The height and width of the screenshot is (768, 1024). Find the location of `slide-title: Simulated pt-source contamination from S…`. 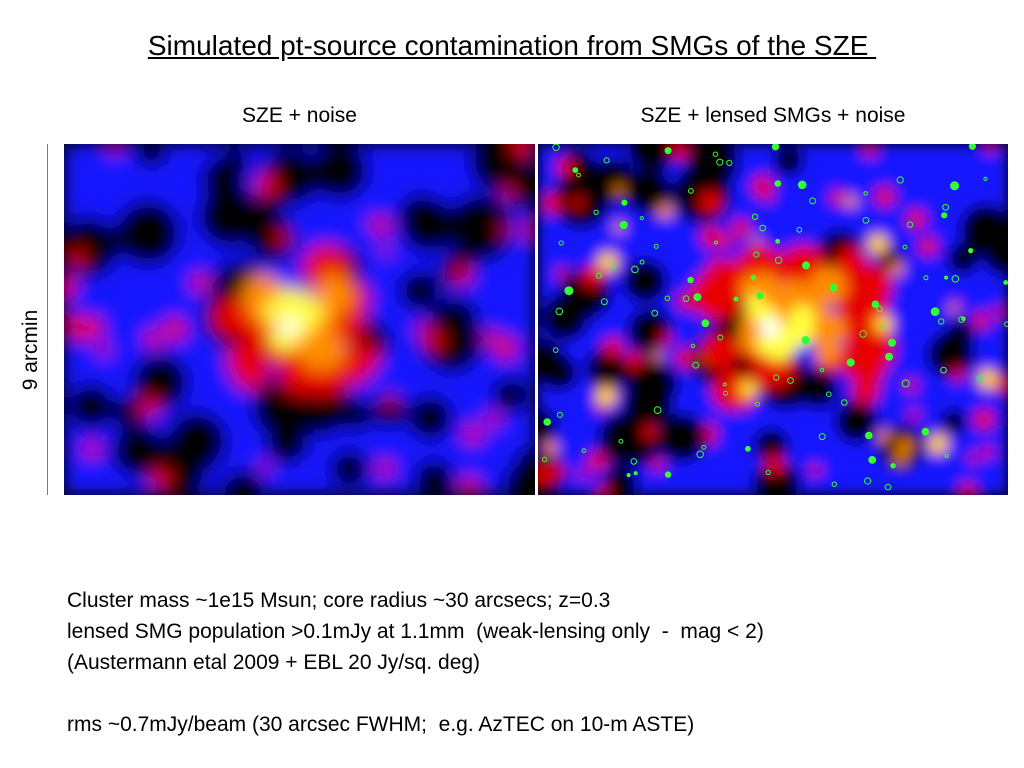

slide-title: Simulated pt-source contamination from S… is located at coordinates (512, 45).